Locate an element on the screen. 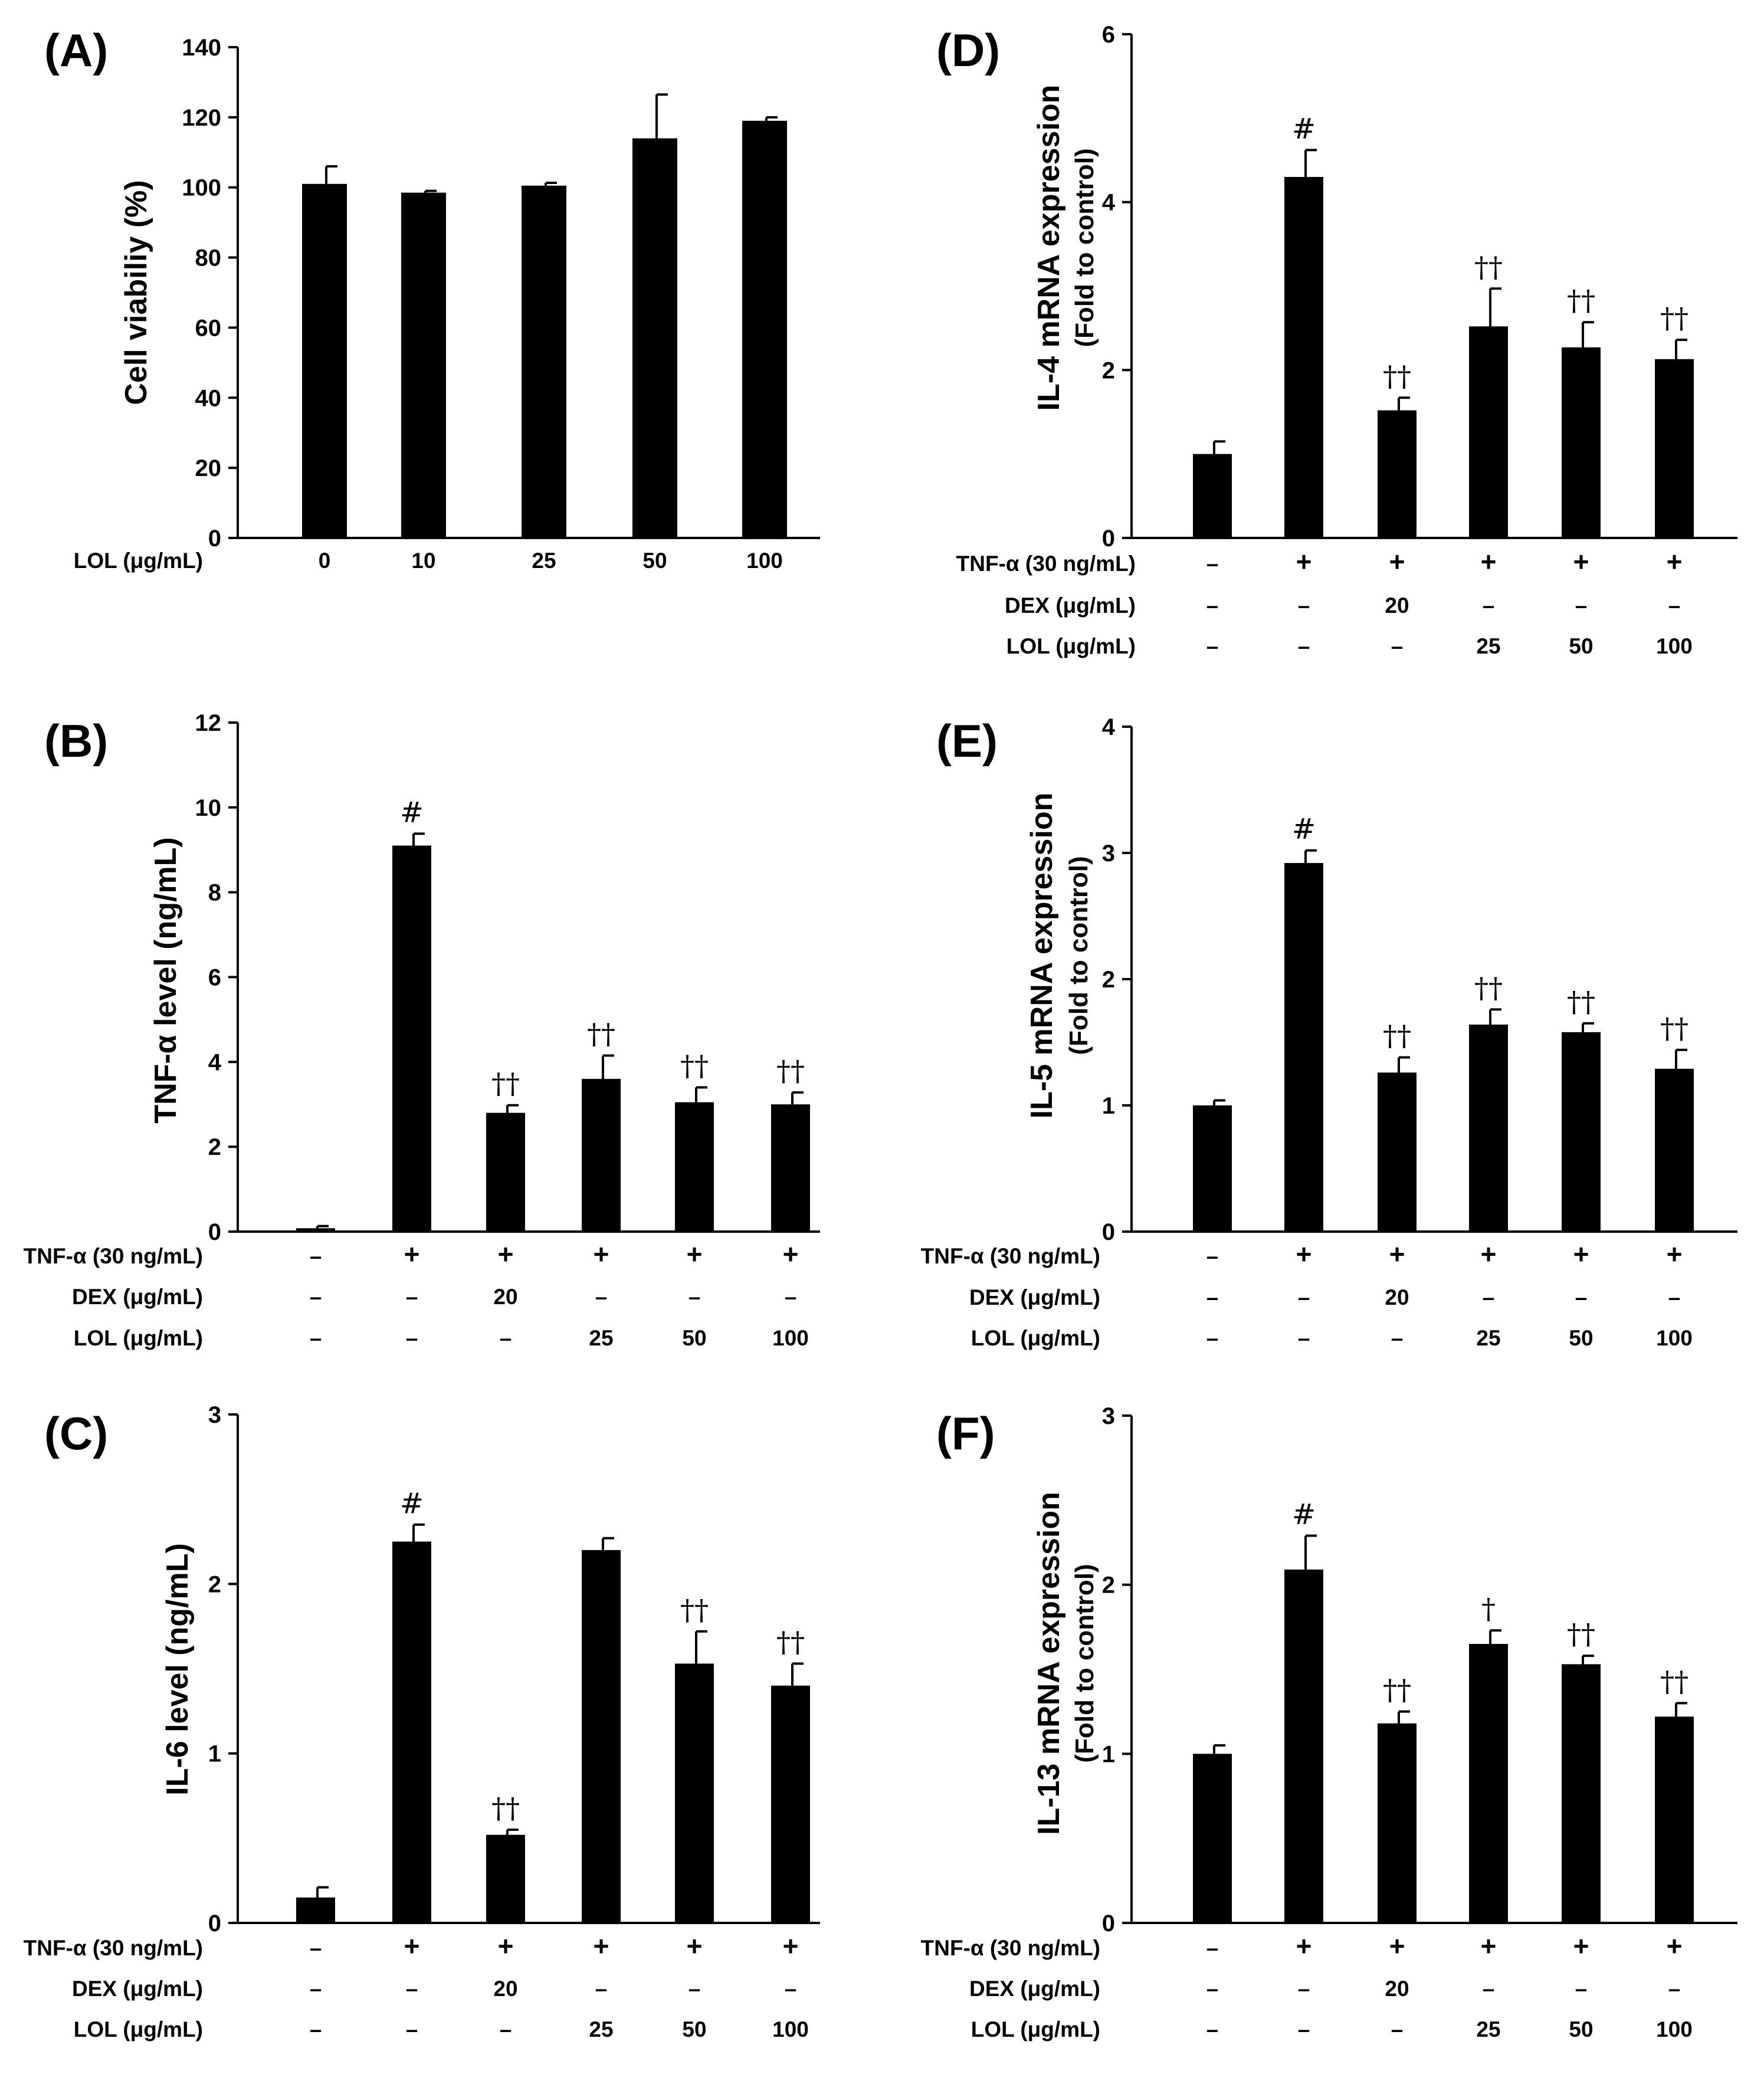 The width and height of the screenshot is (1764, 2081). y-tick-label: 2 is located at coordinates (215, 1147).